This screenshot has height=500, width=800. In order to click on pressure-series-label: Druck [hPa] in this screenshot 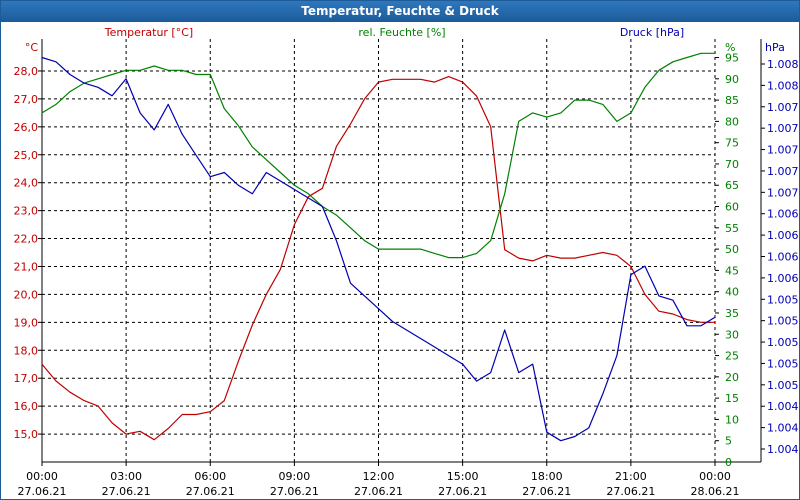, I will do `click(652, 32)`.